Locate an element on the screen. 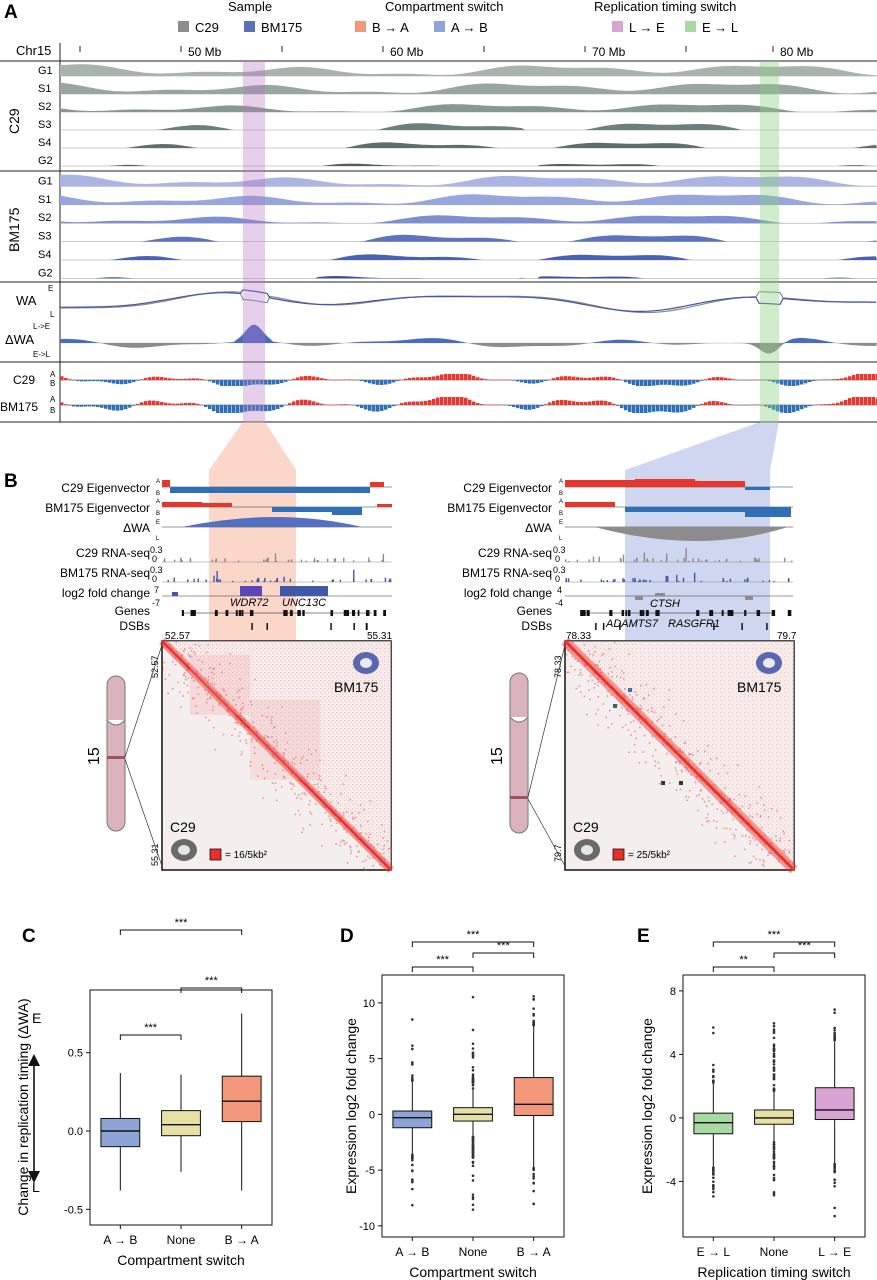 The height and width of the screenshot is (1280, 877). left-label-genes: Genes is located at coordinates (132, 611).